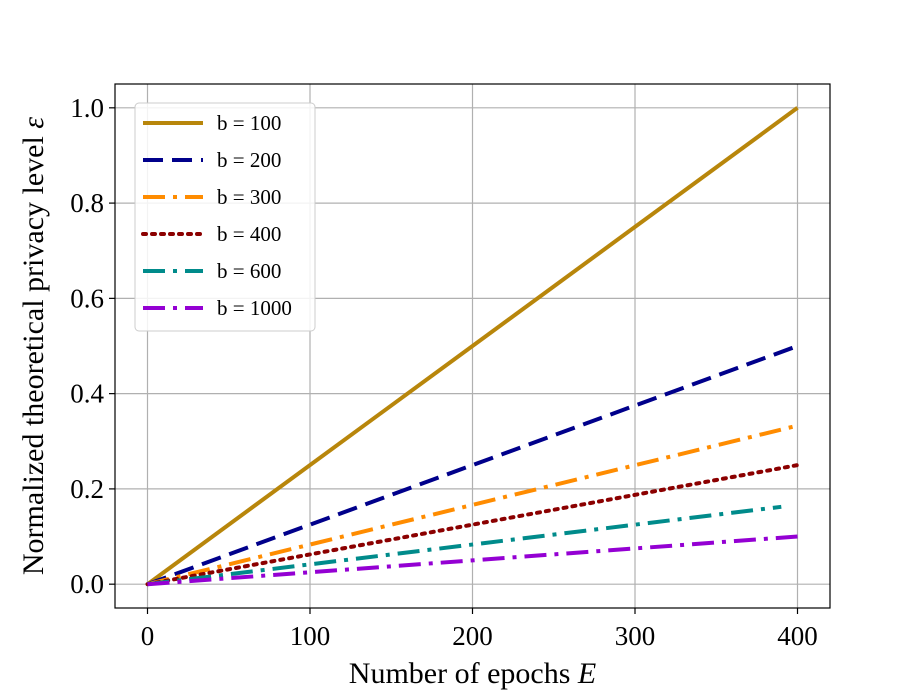  I want to click on y-axis-title: Normalized theoretical privacy level ε, so click(33, 346).